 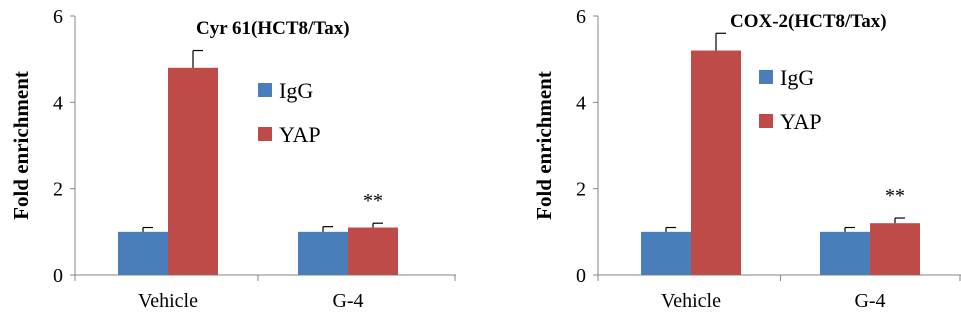 I want to click on chart-title: COX-2(HCT8/Tax), so click(x=808, y=21).